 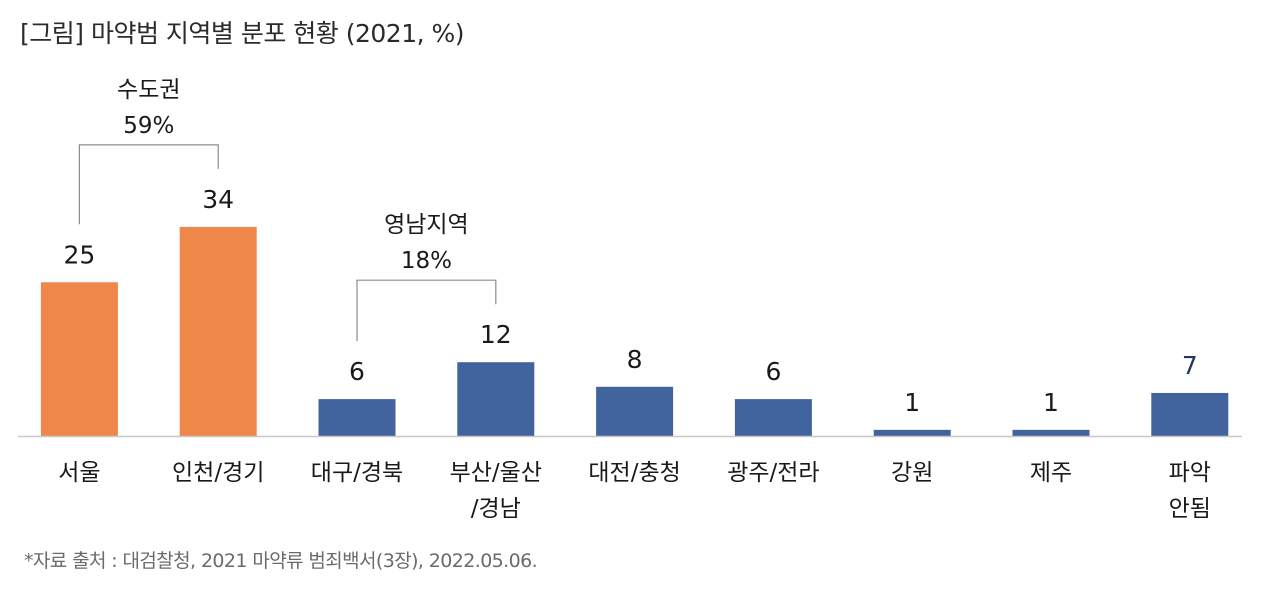 I want to click on data-label: 12, so click(x=496, y=334).